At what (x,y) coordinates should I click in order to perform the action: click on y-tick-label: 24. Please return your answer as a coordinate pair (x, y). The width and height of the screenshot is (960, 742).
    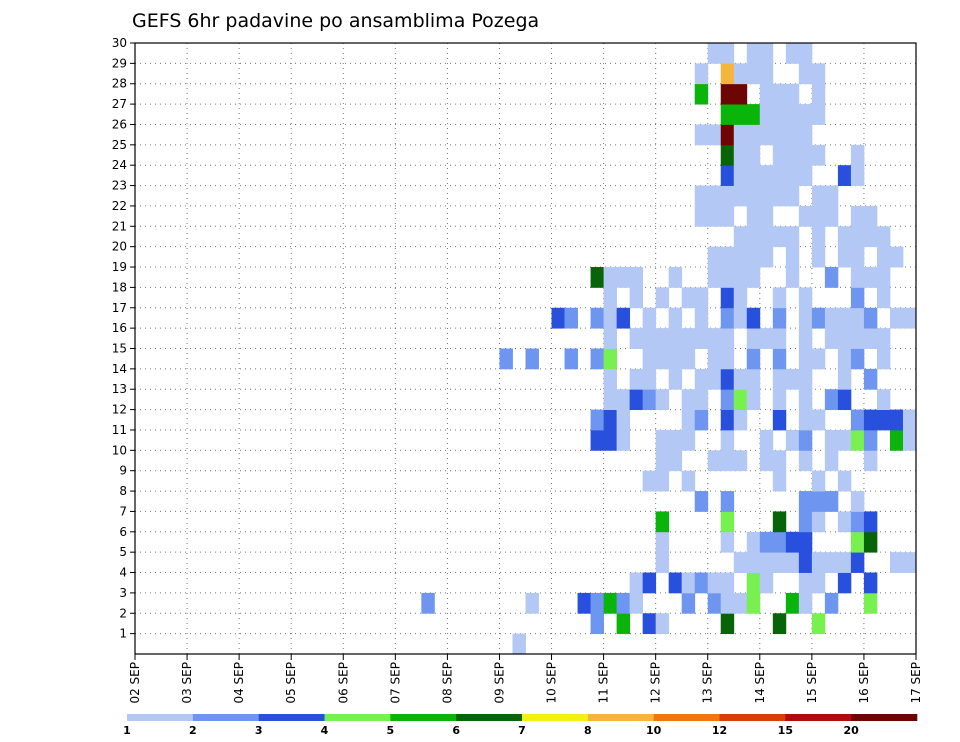
    Looking at the image, I should click on (119, 165).